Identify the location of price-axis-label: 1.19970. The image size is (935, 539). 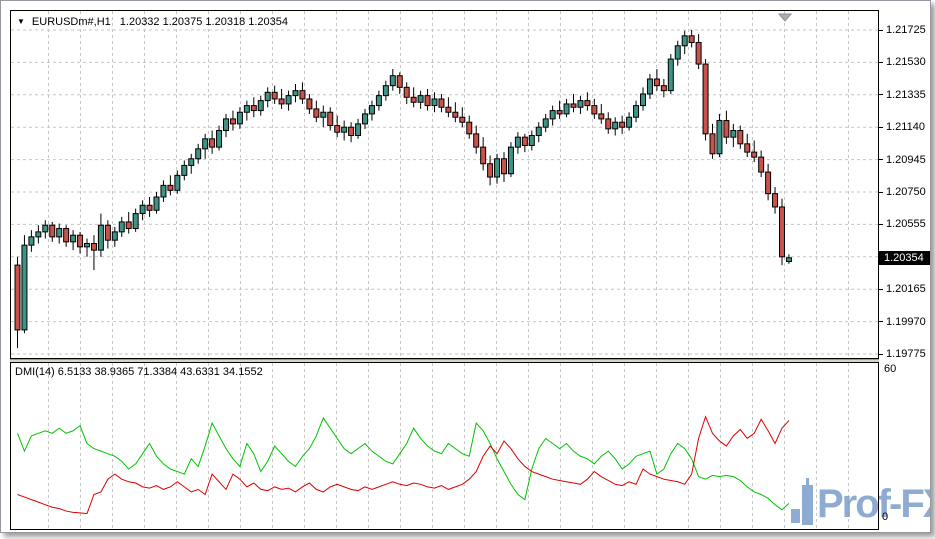
(902, 322).